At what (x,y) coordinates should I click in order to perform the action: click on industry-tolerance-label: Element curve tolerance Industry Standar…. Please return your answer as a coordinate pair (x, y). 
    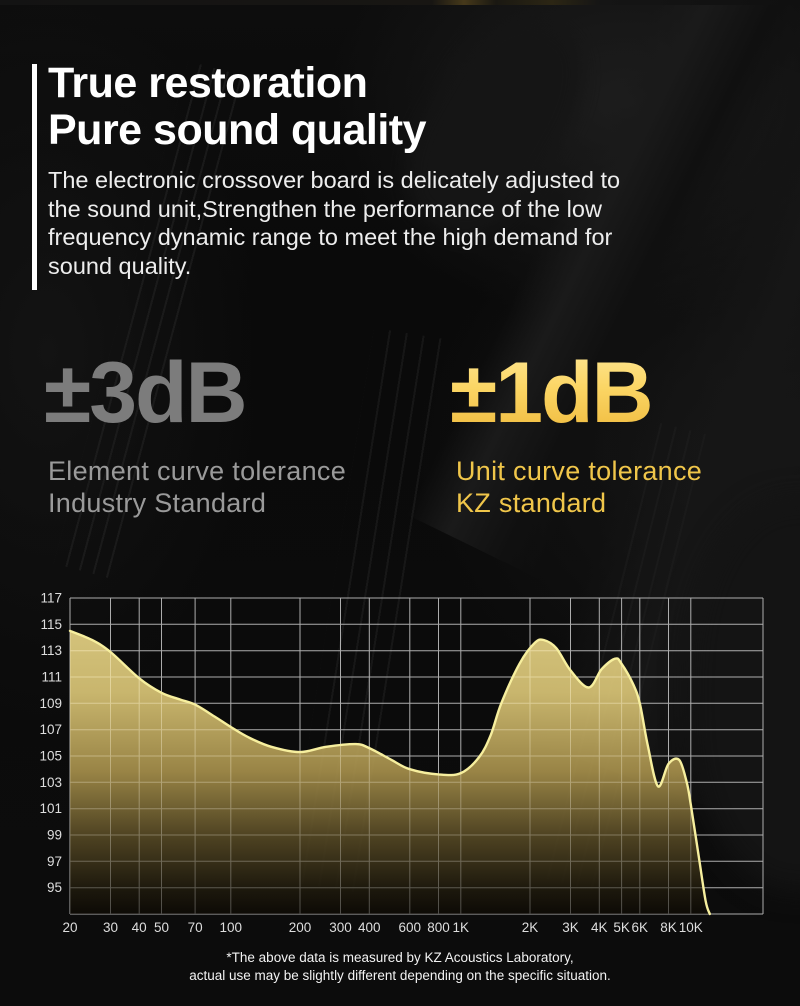
    Looking at the image, I should click on (197, 487).